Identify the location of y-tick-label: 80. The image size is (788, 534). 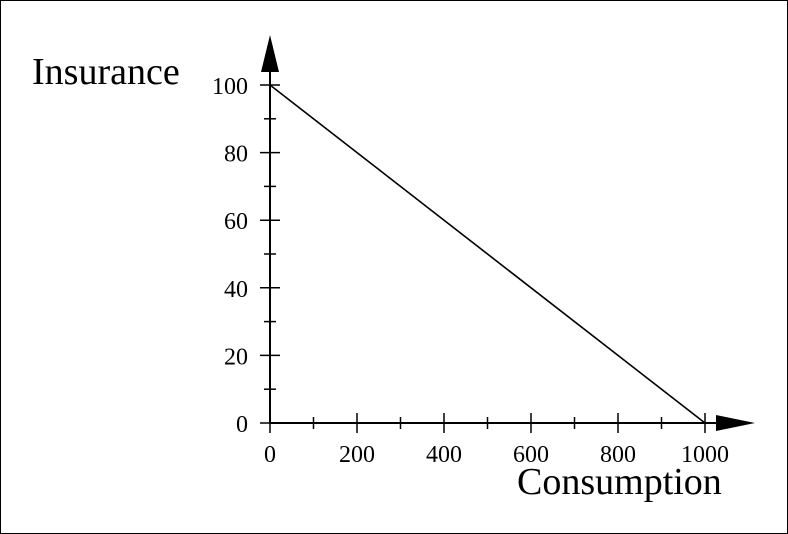
(236, 155).